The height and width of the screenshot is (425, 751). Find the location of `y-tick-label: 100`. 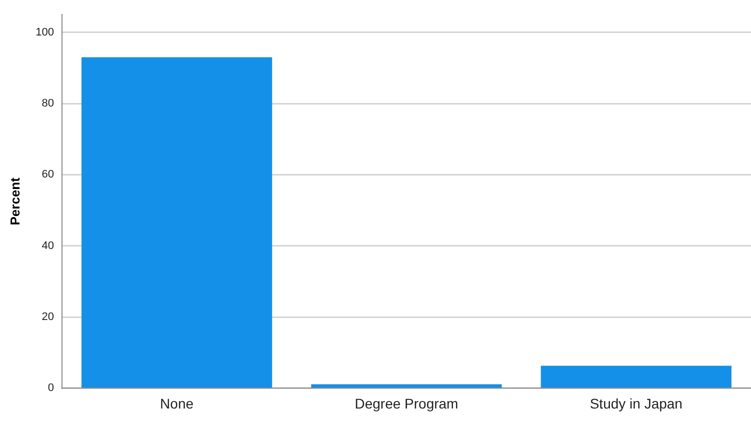

y-tick-label: 100 is located at coordinates (45, 32).